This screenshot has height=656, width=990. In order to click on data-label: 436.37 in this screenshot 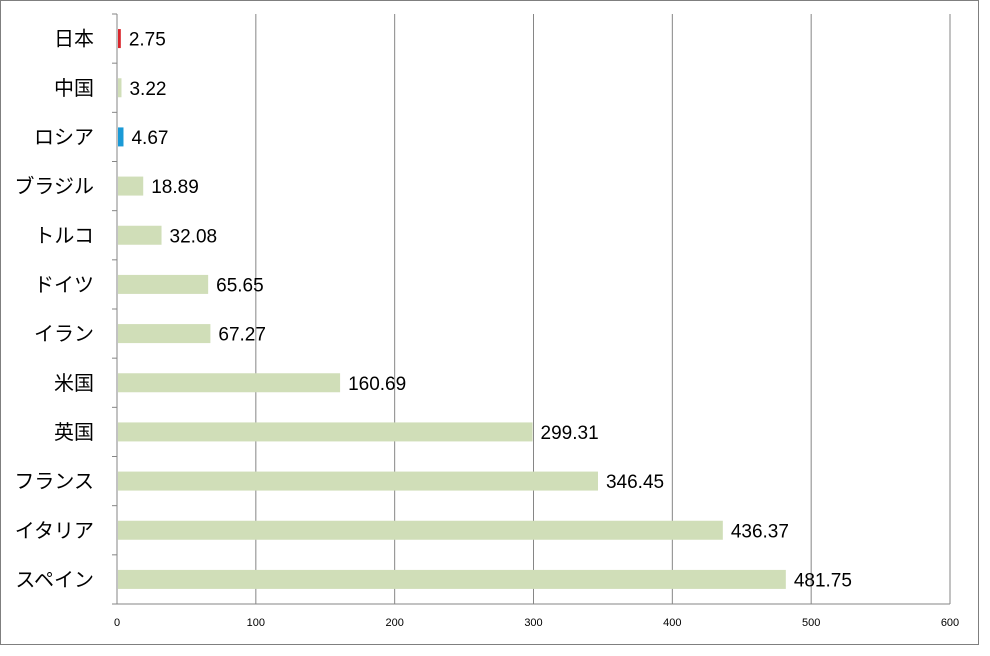, I will do `click(760, 531)`.